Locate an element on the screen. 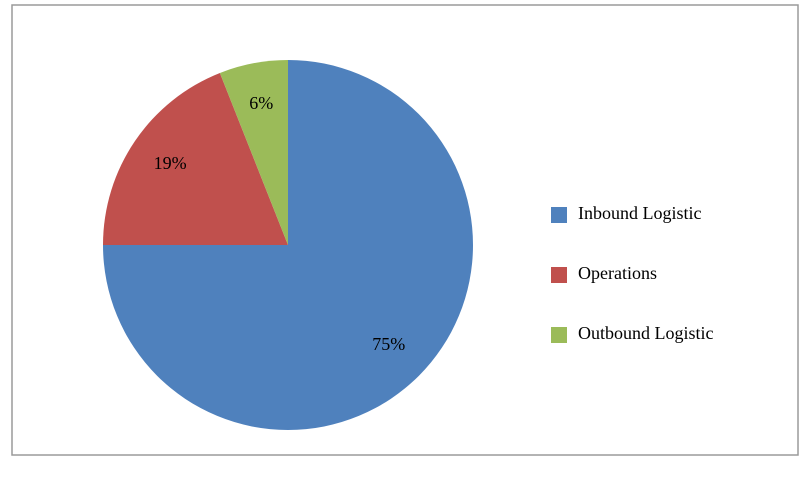 This screenshot has width=801, height=482. data-label: 75% is located at coordinates (388, 344).